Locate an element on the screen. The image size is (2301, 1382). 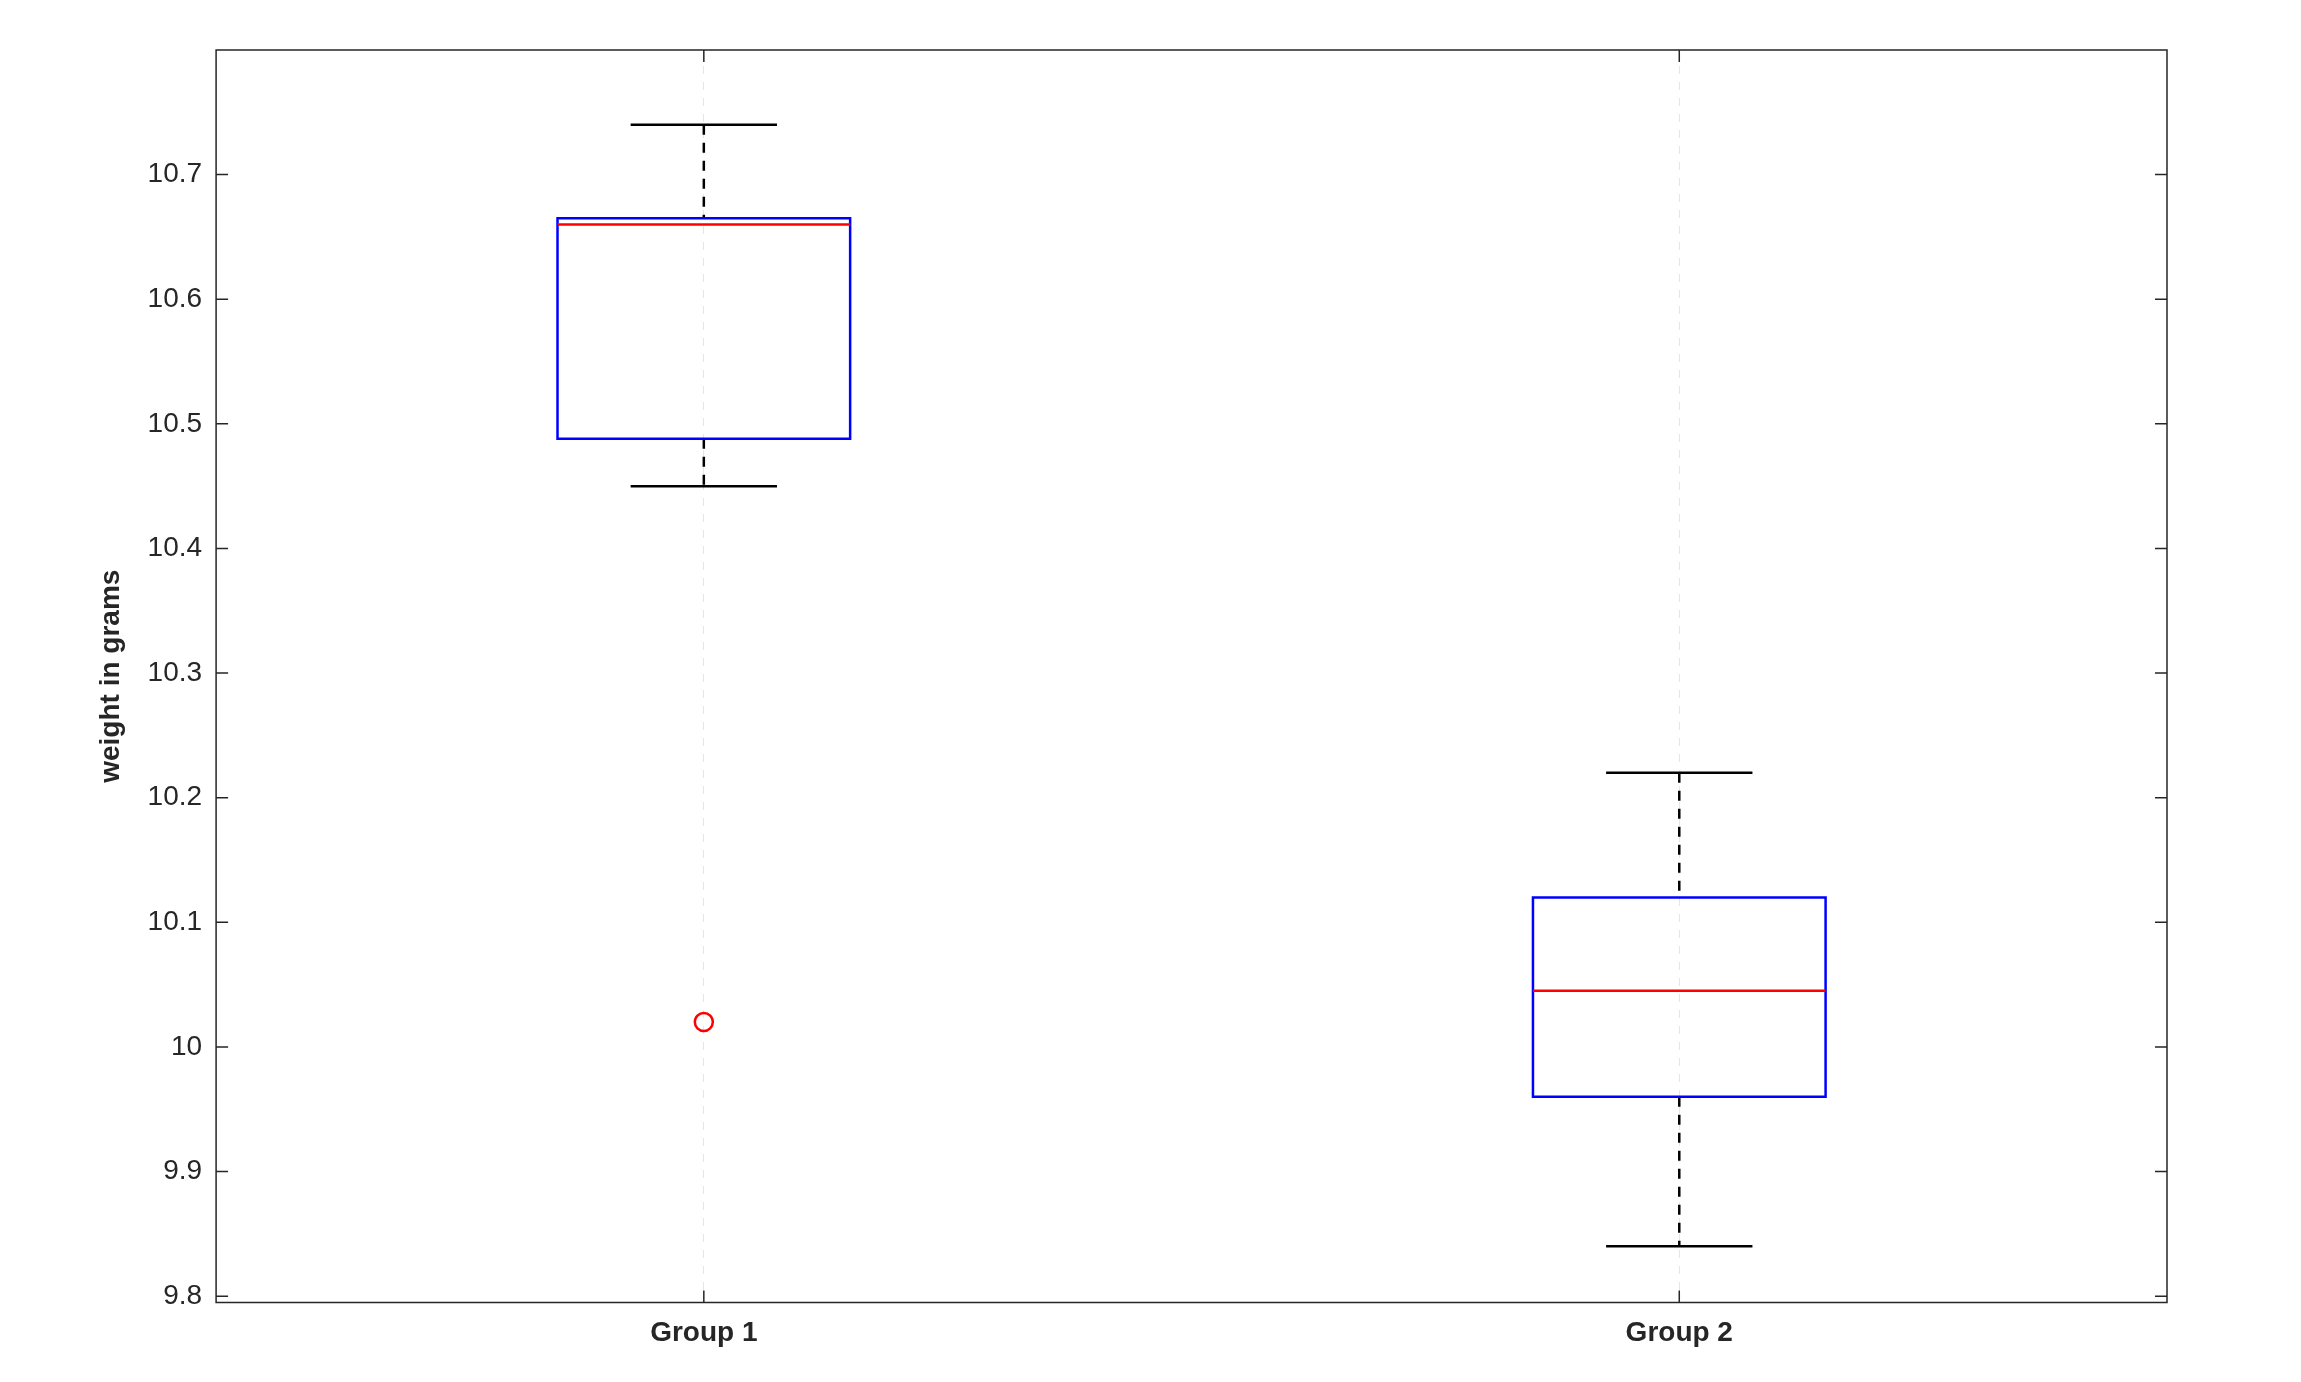
y-tick-label: 10.7 is located at coordinates (175, 173).